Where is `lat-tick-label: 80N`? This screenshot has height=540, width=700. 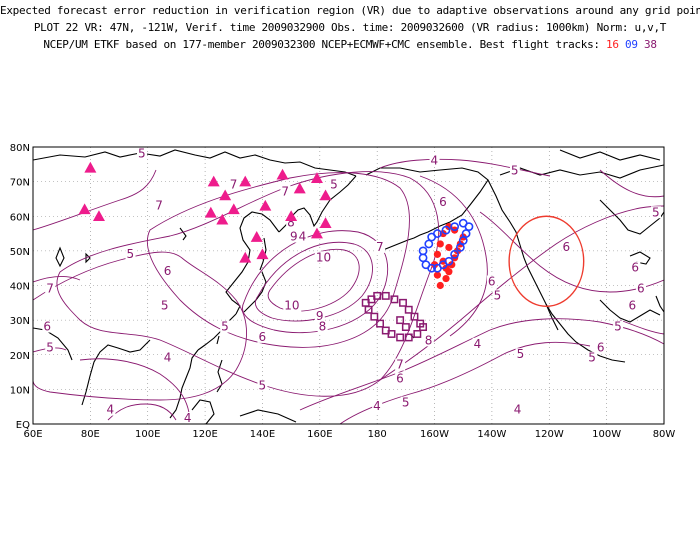
lat-tick-label: 80N is located at coordinates (20, 148).